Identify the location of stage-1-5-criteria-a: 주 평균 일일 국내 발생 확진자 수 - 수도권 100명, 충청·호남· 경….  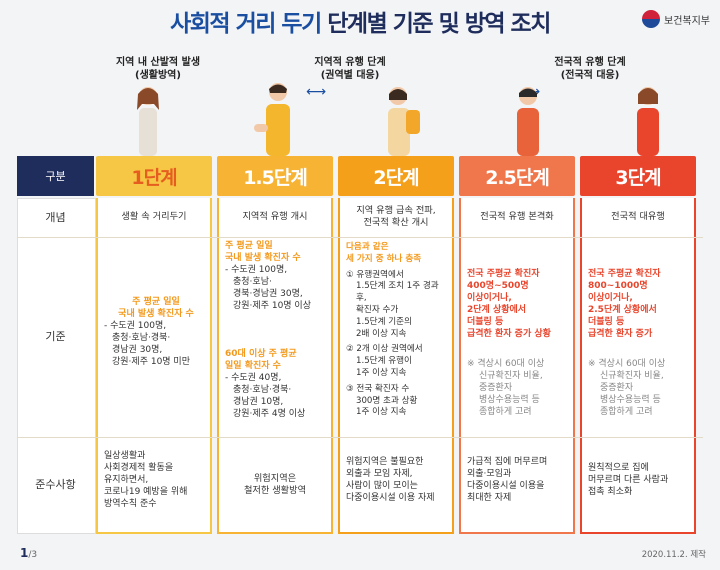
(268, 276).